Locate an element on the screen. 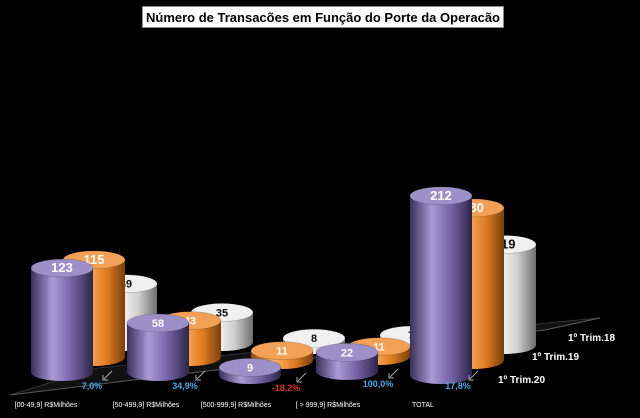  bar-0-3: 22 is located at coordinates (347, 361).